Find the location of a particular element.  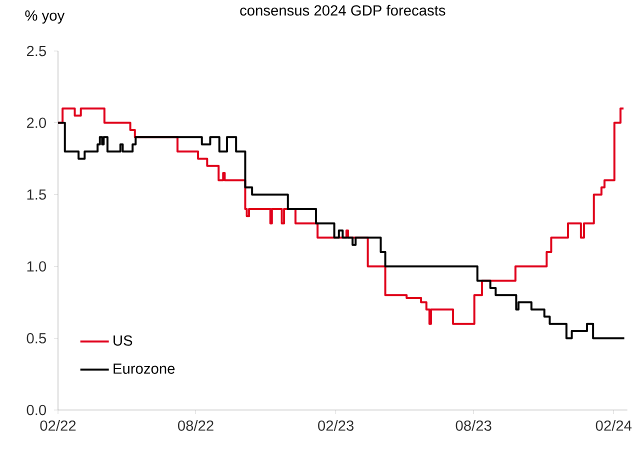

x-tick-label: 08/22 is located at coordinates (196, 425).